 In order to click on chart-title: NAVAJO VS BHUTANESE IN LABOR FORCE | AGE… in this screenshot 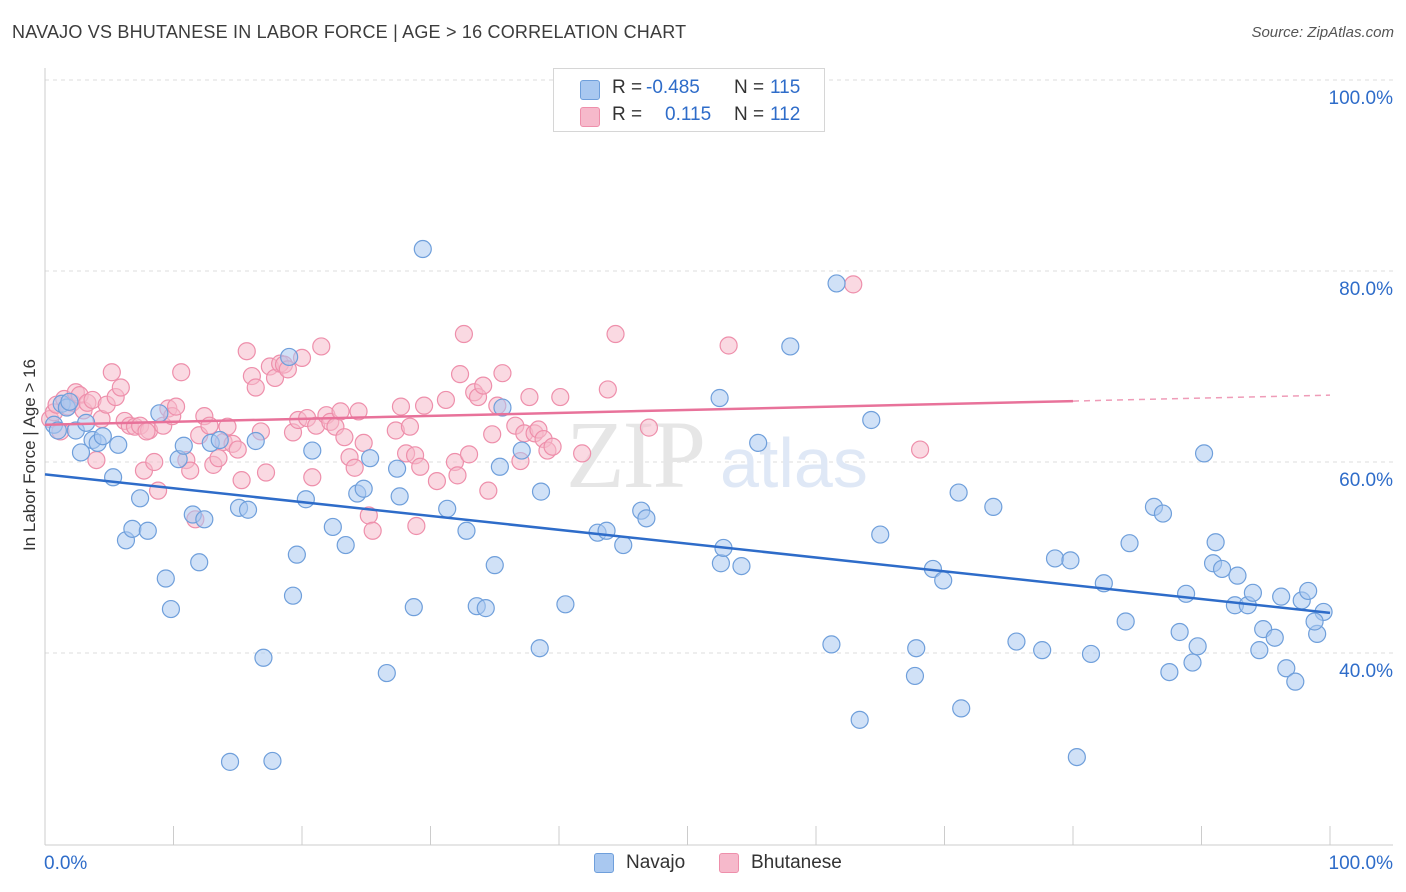, I will do `click(349, 32)`.